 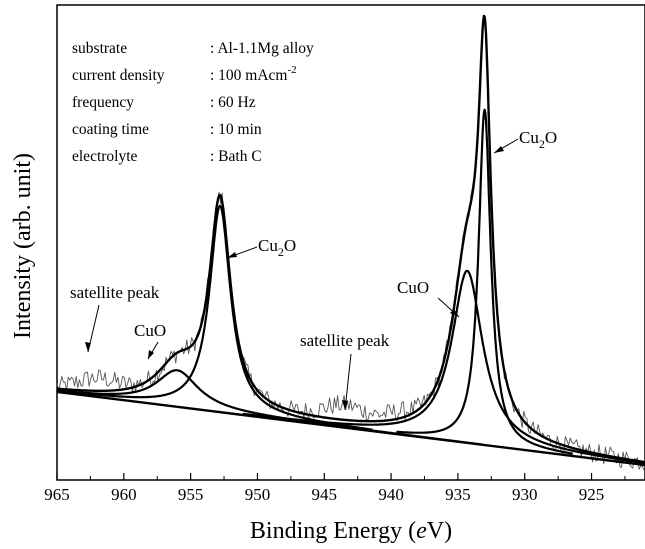 What do you see at coordinates (551, 137) in the screenshot?
I see `cu2o-2-end: O` at bounding box center [551, 137].